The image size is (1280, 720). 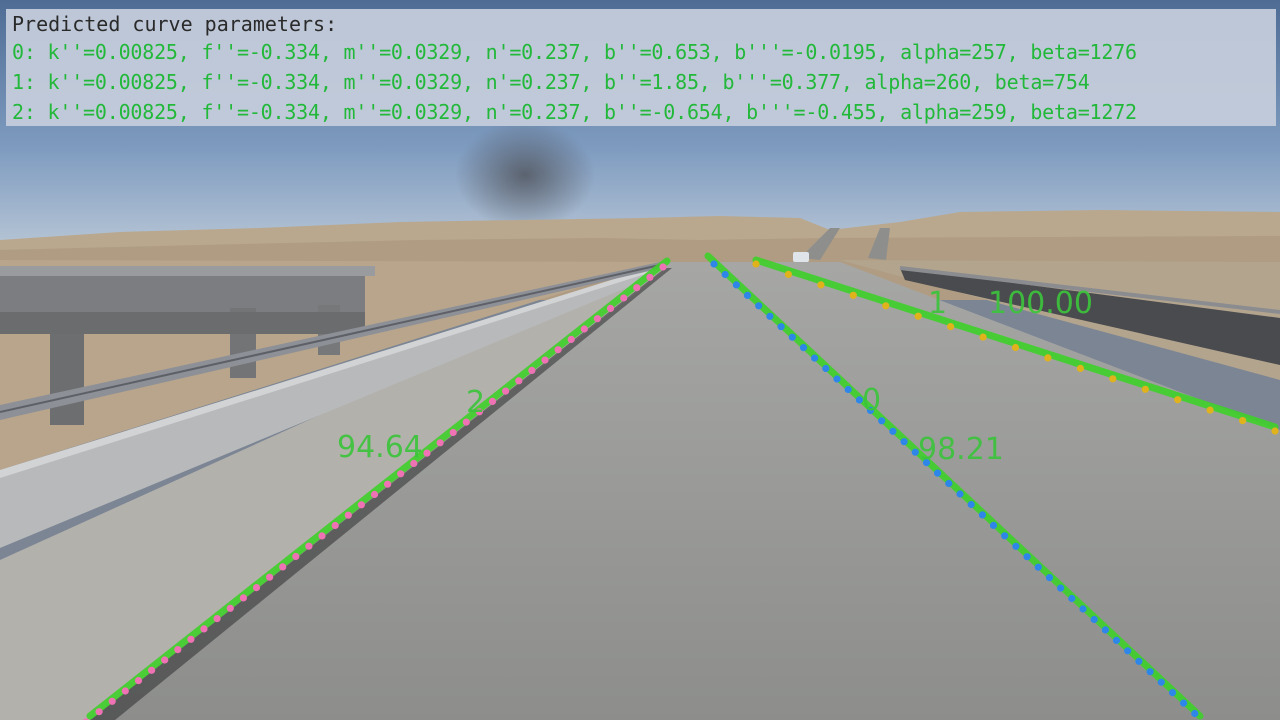 What do you see at coordinates (938, 303) in the screenshot?
I see `lane-1-id-label: 1` at bounding box center [938, 303].